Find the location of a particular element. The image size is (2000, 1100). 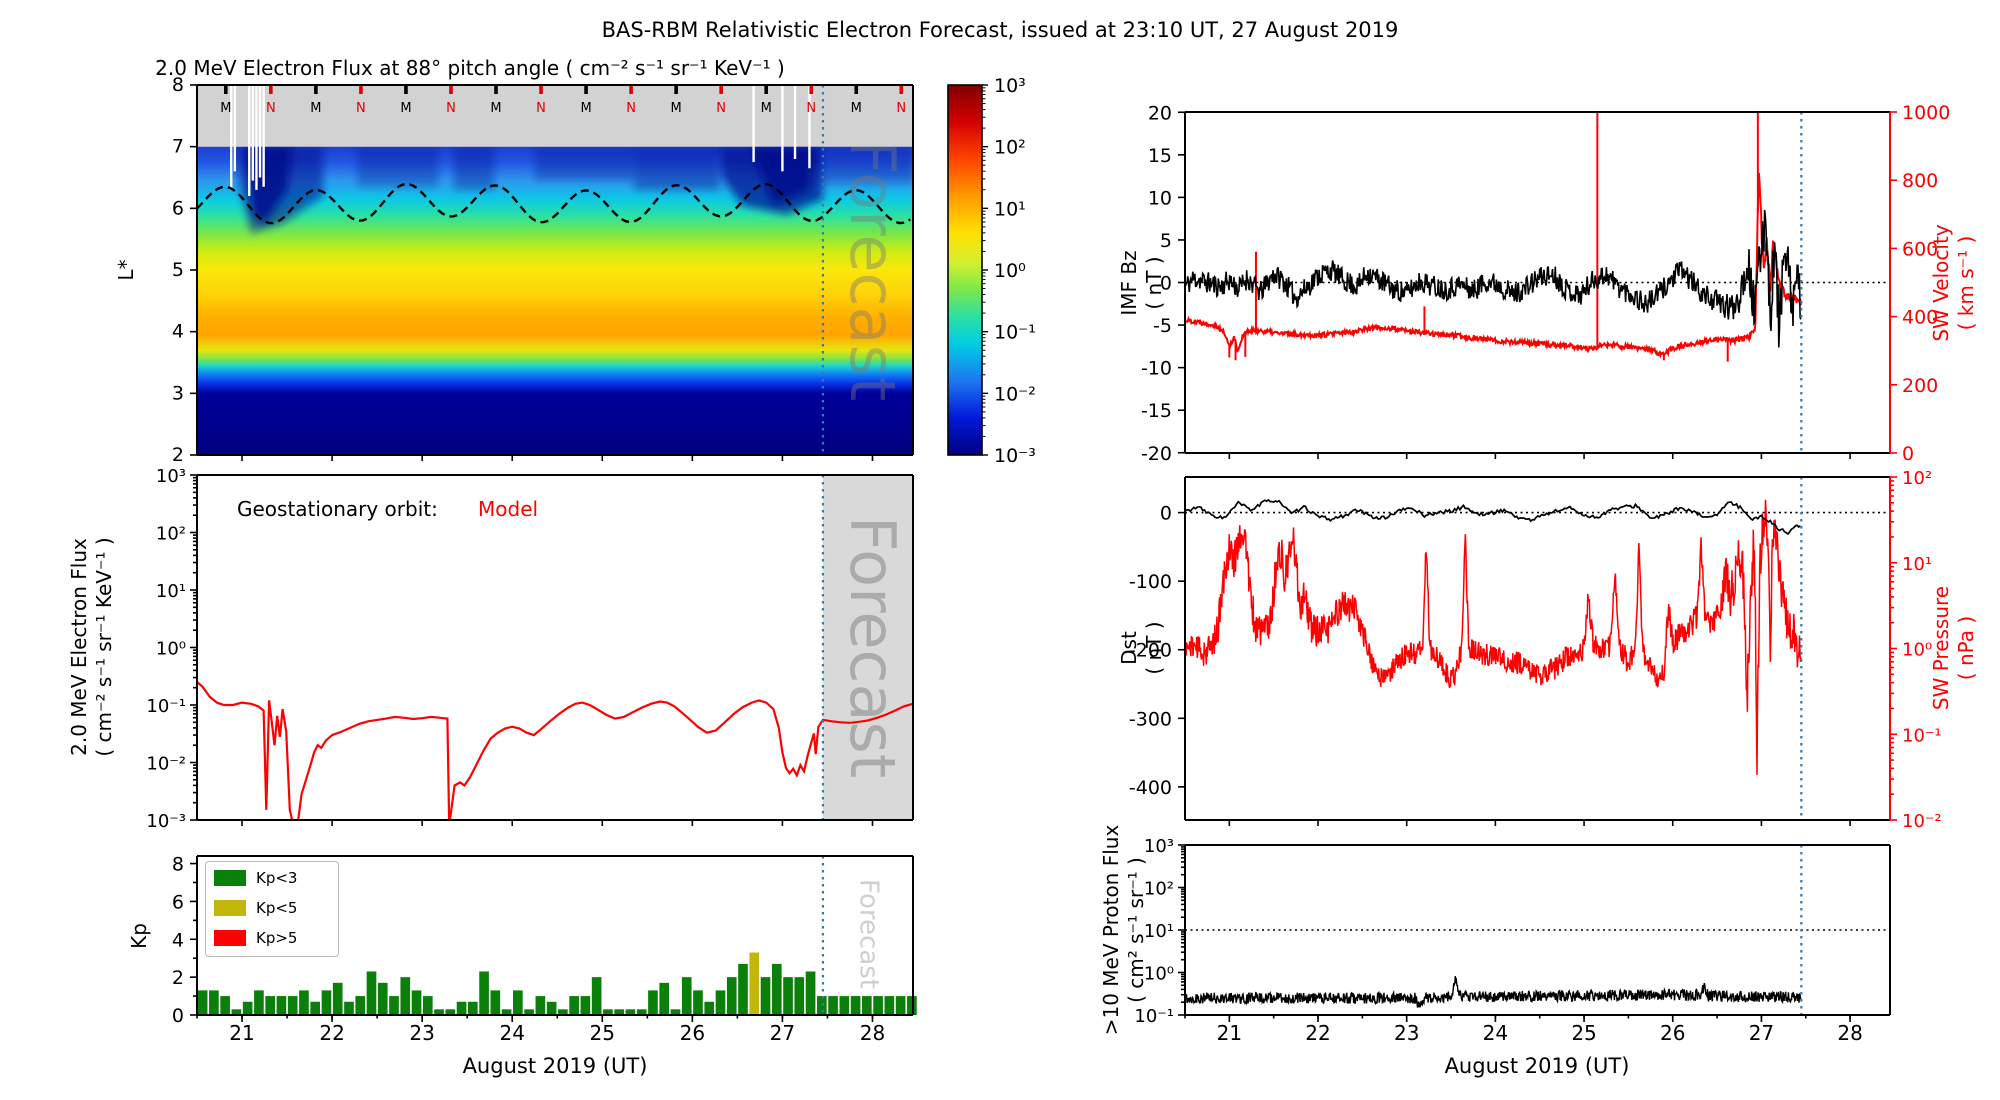

svg-text: 15 is located at coordinates (1160, 156).